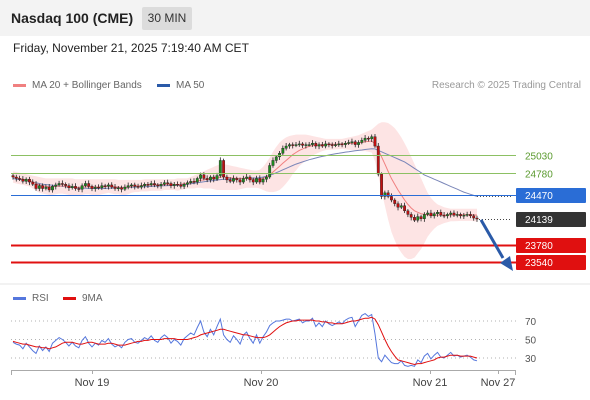 This screenshot has width=590, height=400. What do you see at coordinates (19, 298) in the screenshot?
I see `rsi-swatch` at bounding box center [19, 298].